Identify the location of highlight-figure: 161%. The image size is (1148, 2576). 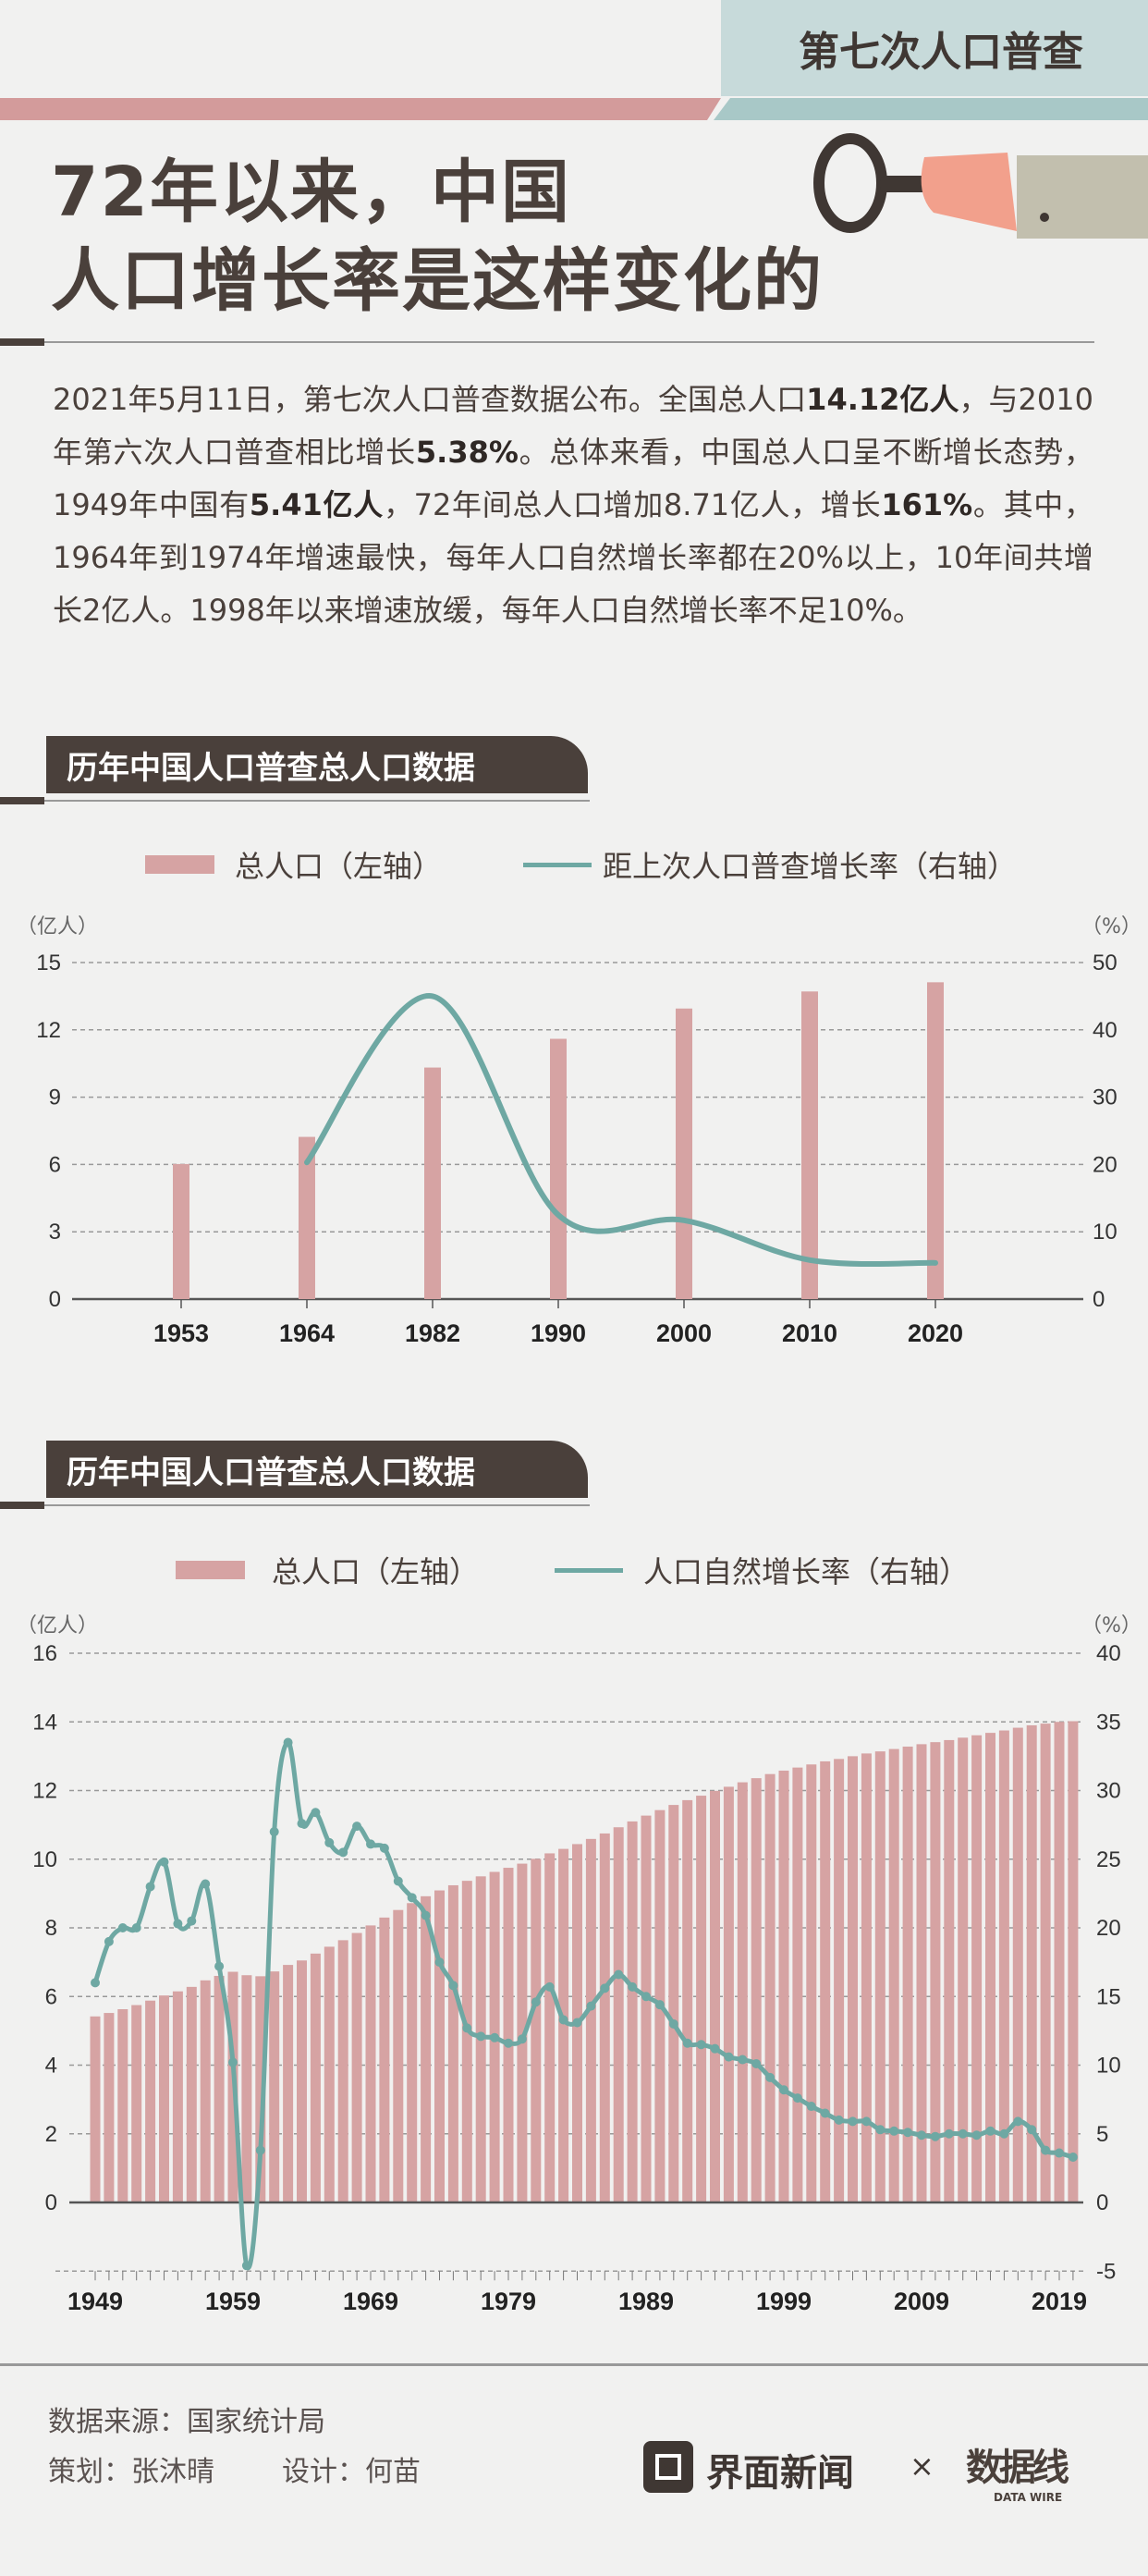
(927, 504).